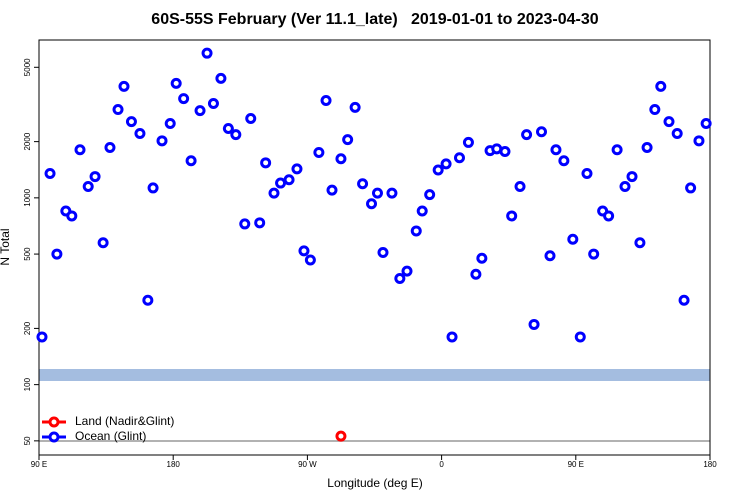  Describe the element at coordinates (124, 421) in the screenshot. I see `legend-label: Land (Nadir&Glint)` at that location.